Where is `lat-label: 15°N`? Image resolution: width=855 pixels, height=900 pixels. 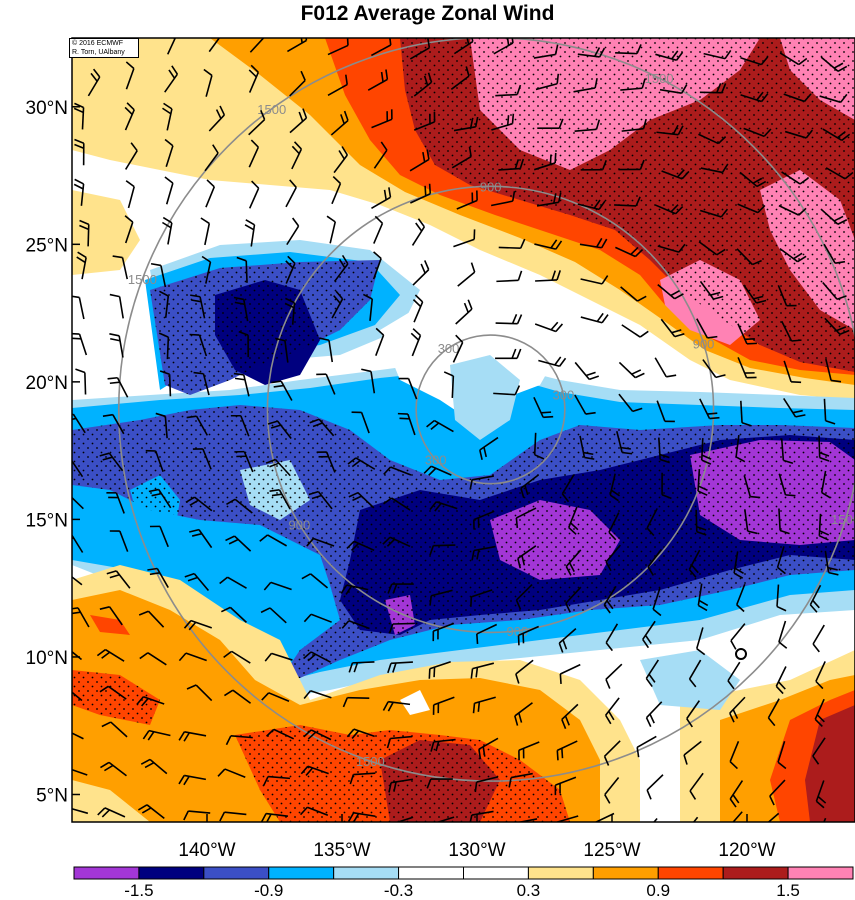 lat-label: 15°N is located at coordinates (47, 520).